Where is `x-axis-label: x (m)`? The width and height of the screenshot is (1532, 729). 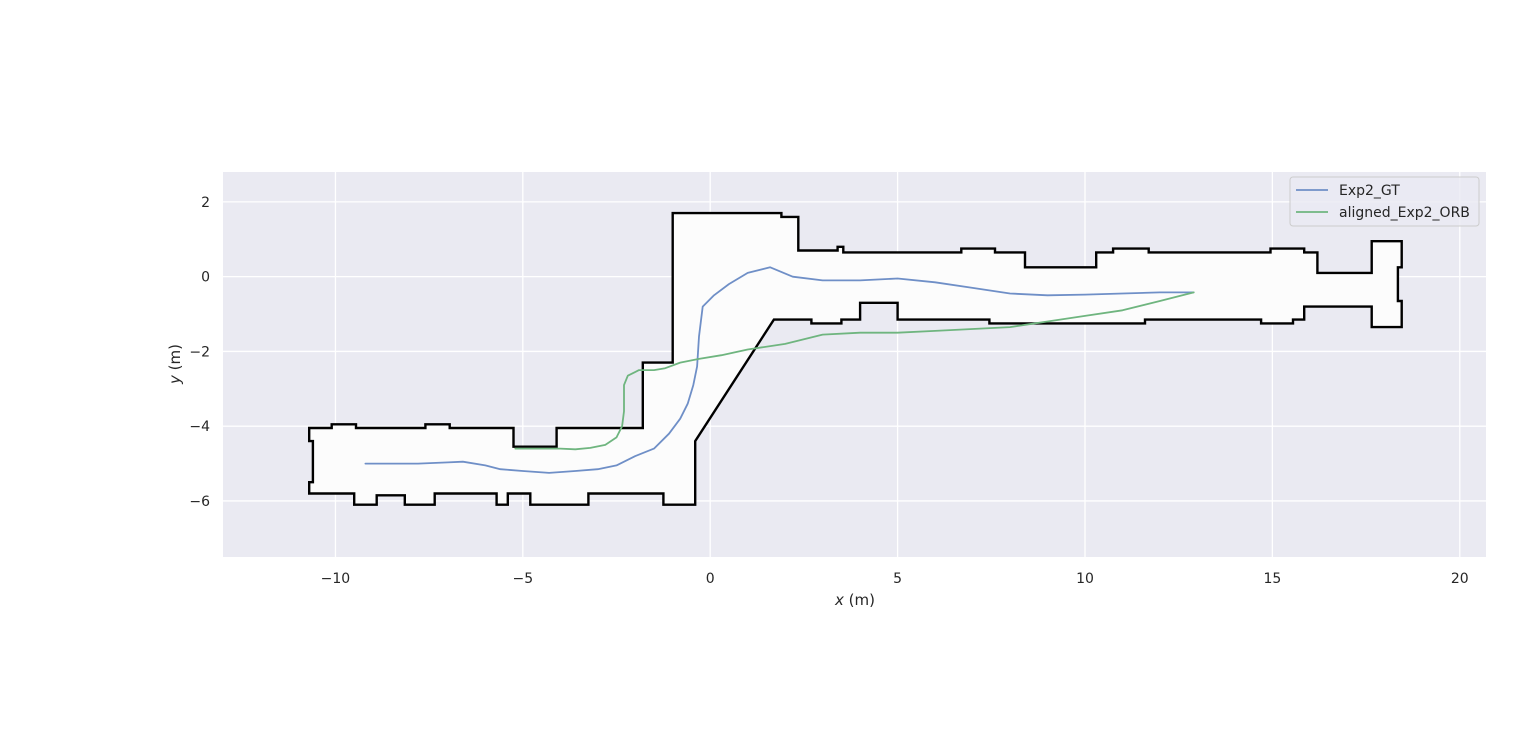 x-axis-label: x (m) is located at coordinates (854, 600).